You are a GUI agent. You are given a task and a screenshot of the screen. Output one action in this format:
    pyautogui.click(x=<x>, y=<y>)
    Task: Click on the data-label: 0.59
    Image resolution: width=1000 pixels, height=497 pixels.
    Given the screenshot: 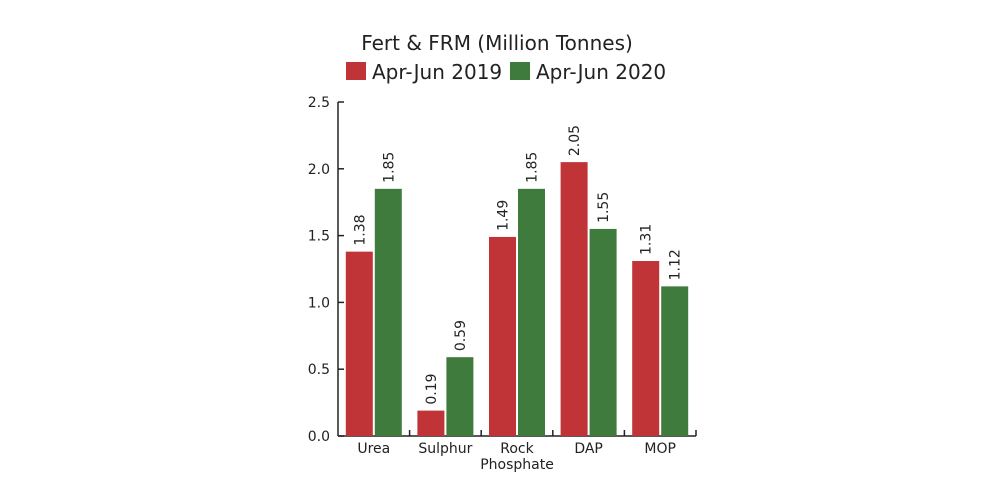 What is the action you would take?
    pyautogui.click(x=461, y=335)
    